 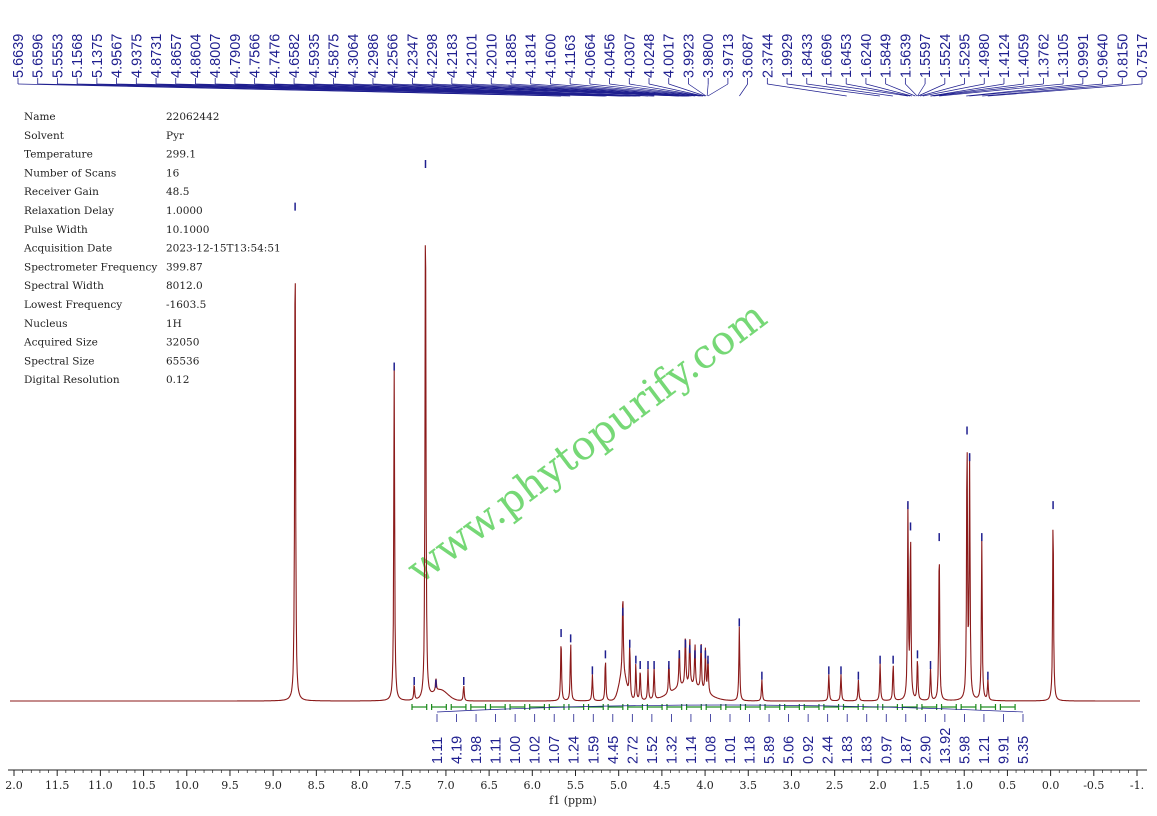 What do you see at coordinates (926, 750) in the screenshot?
I see `integral-label: 2.90` at bounding box center [926, 750].